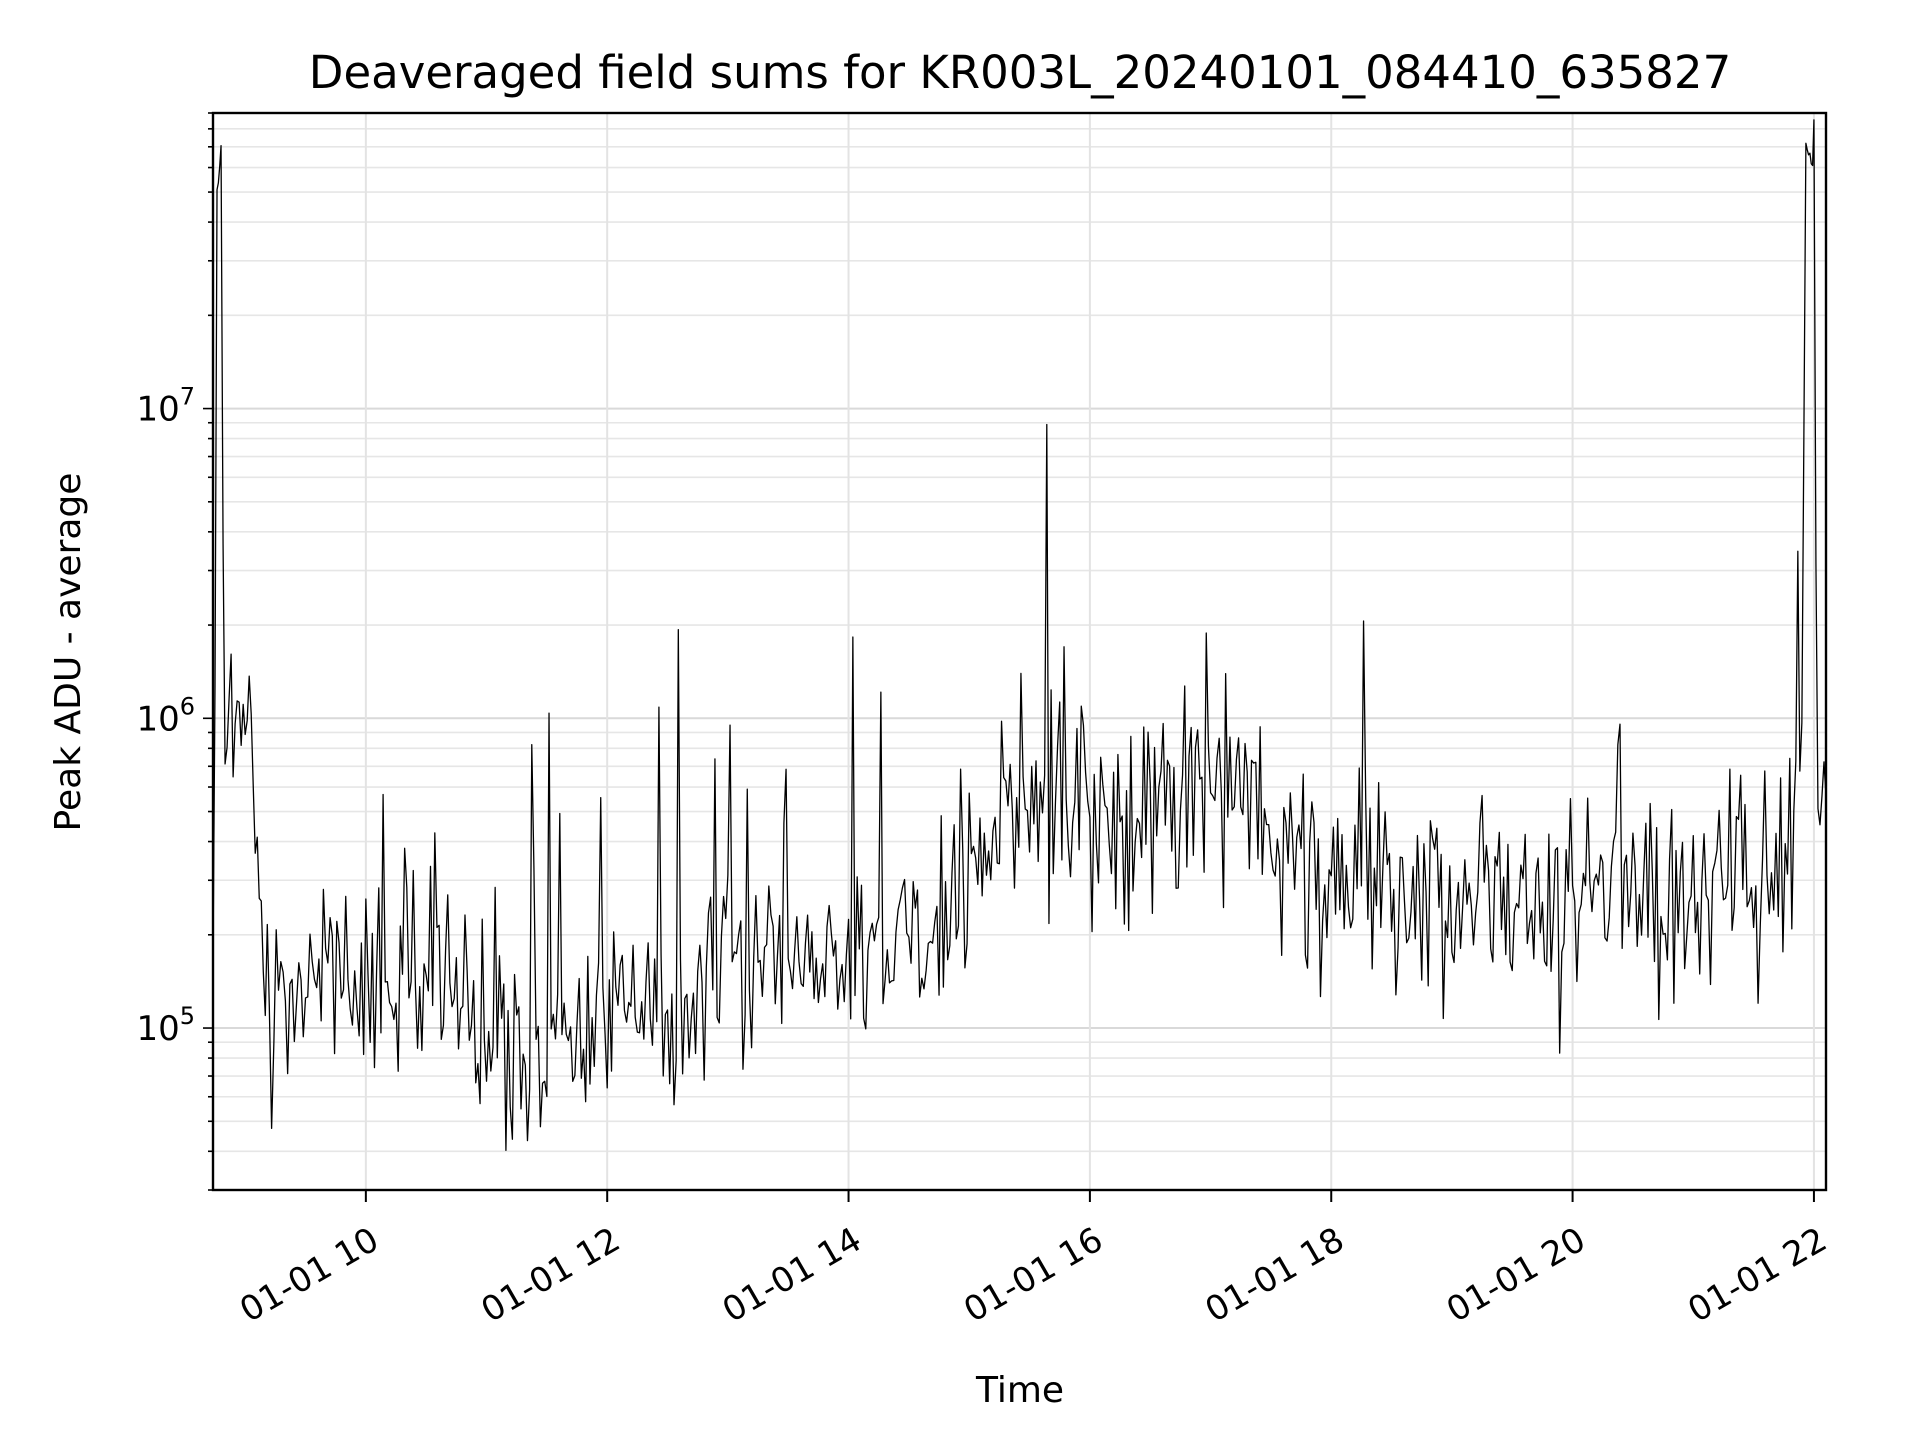  What do you see at coordinates (68, 652) in the screenshot?
I see `y-axis-label: Peak ADU - average` at bounding box center [68, 652].